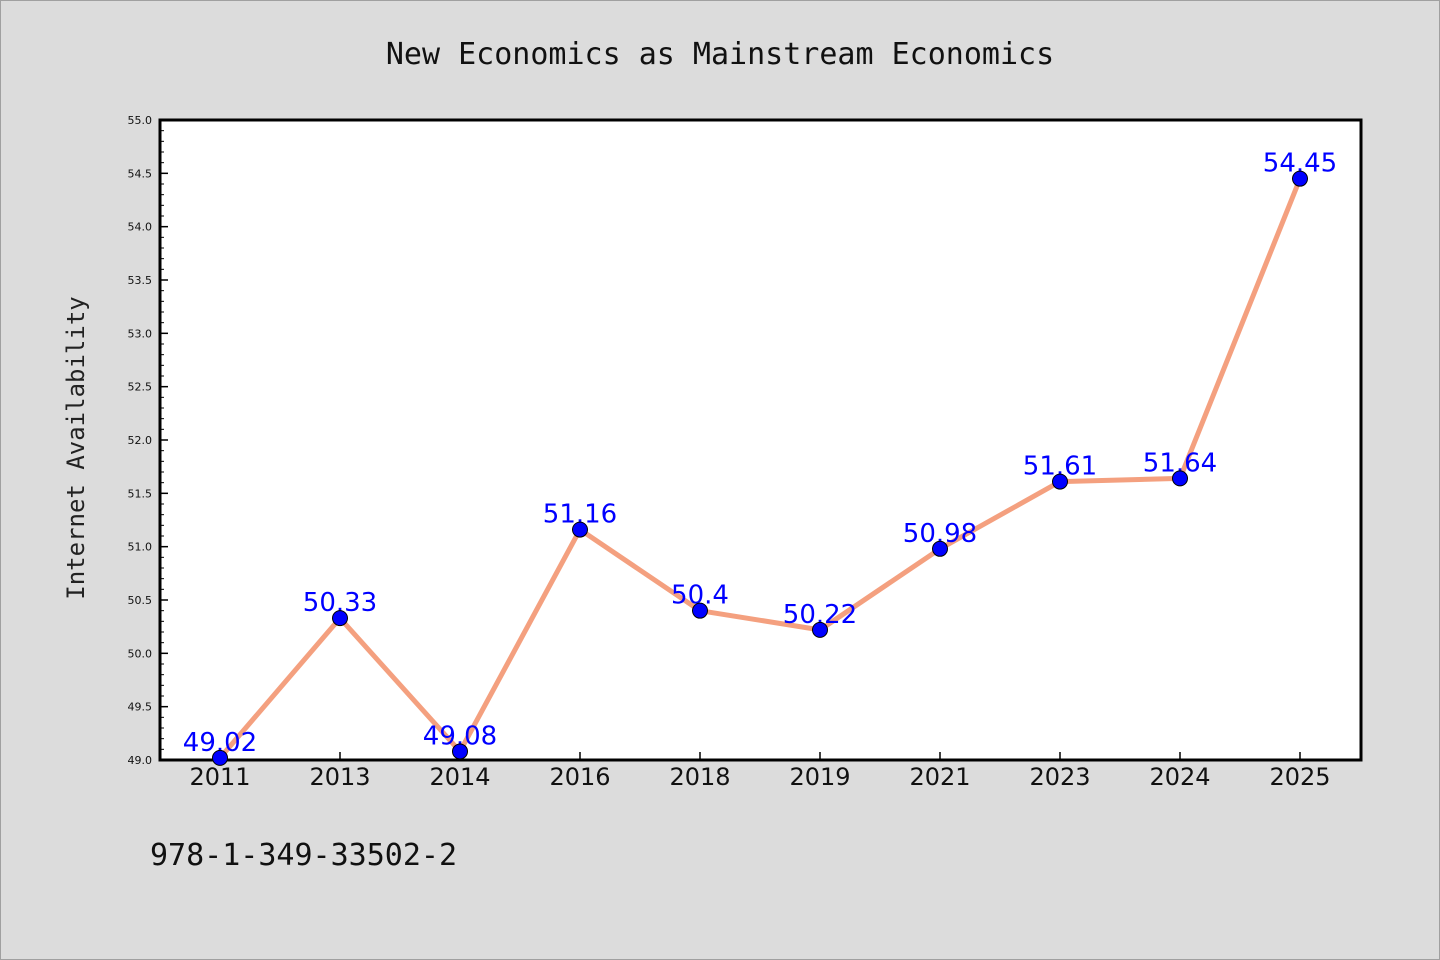  Describe the element at coordinates (459, 777) in the screenshot. I see `x-tick-label: 2014` at that location.